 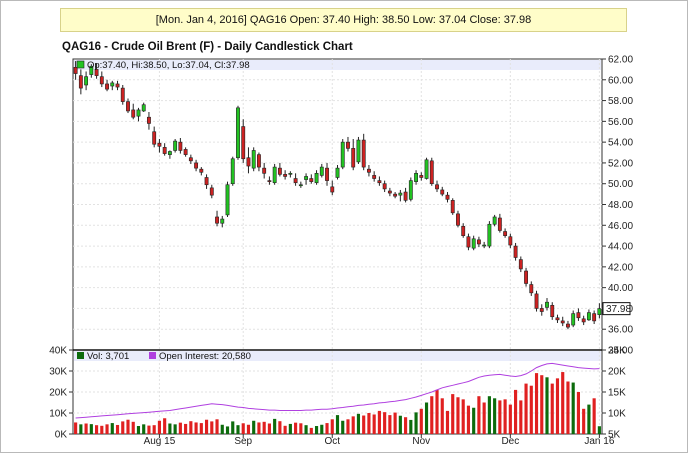 What do you see at coordinates (205, 356) in the screenshot?
I see `oi-legend-text: Open Interest: 20,580` at bounding box center [205, 356].